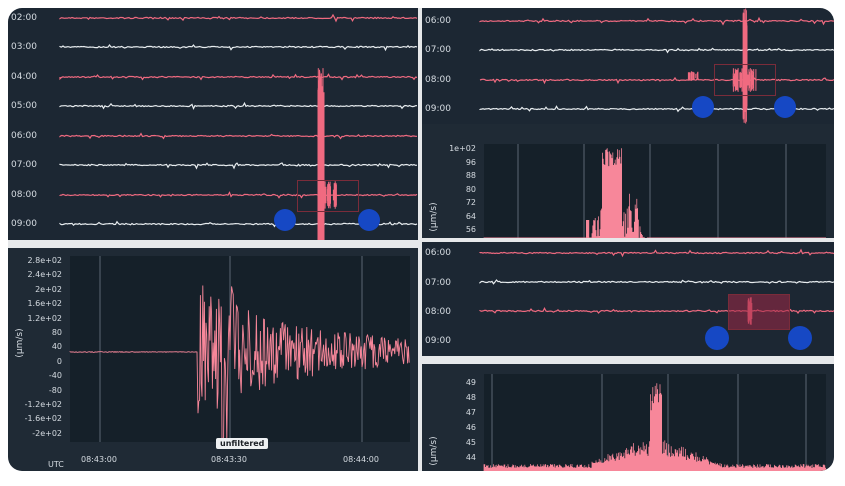 This screenshot has height=486, width=845. Describe the element at coordinates (55, 390) in the screenshot. I see `y-tick-label: -80` at that location.